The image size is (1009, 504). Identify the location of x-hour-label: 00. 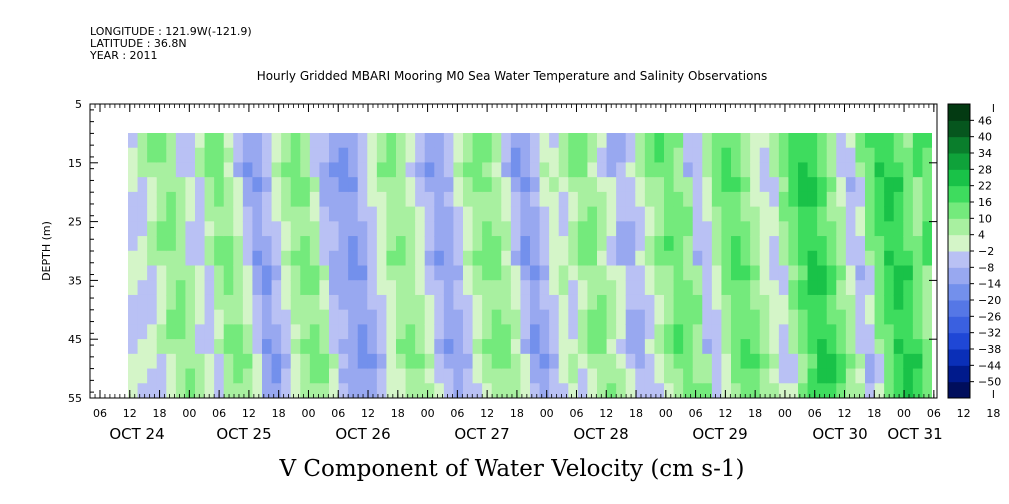
(308, 413).